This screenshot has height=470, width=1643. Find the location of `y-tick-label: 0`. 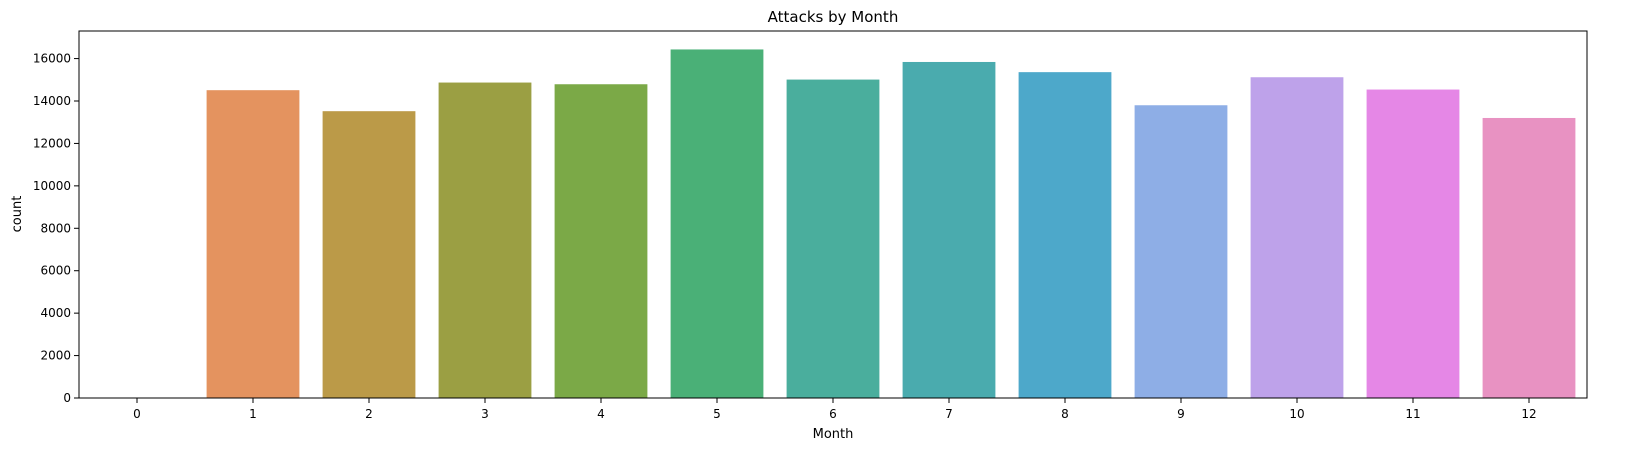

y-tick-label: 0 is located at coordinates (67, 398).